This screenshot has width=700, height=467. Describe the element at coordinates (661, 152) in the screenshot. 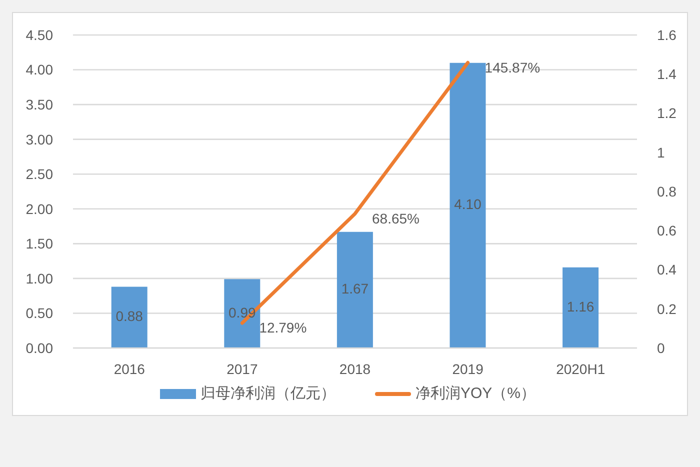

I see `y2-tick-label: 1` at that location.